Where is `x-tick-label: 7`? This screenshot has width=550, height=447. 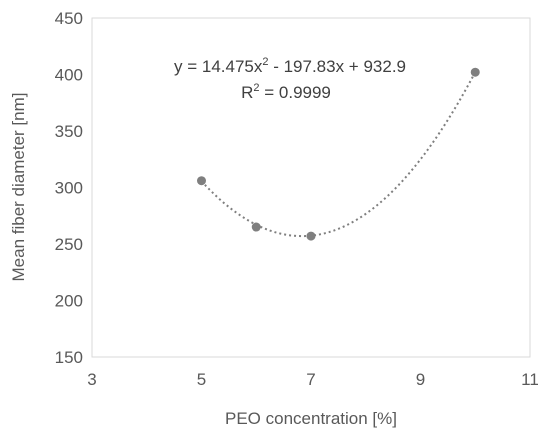 x-tick-label: 7 is located at coordinates (310, 379).